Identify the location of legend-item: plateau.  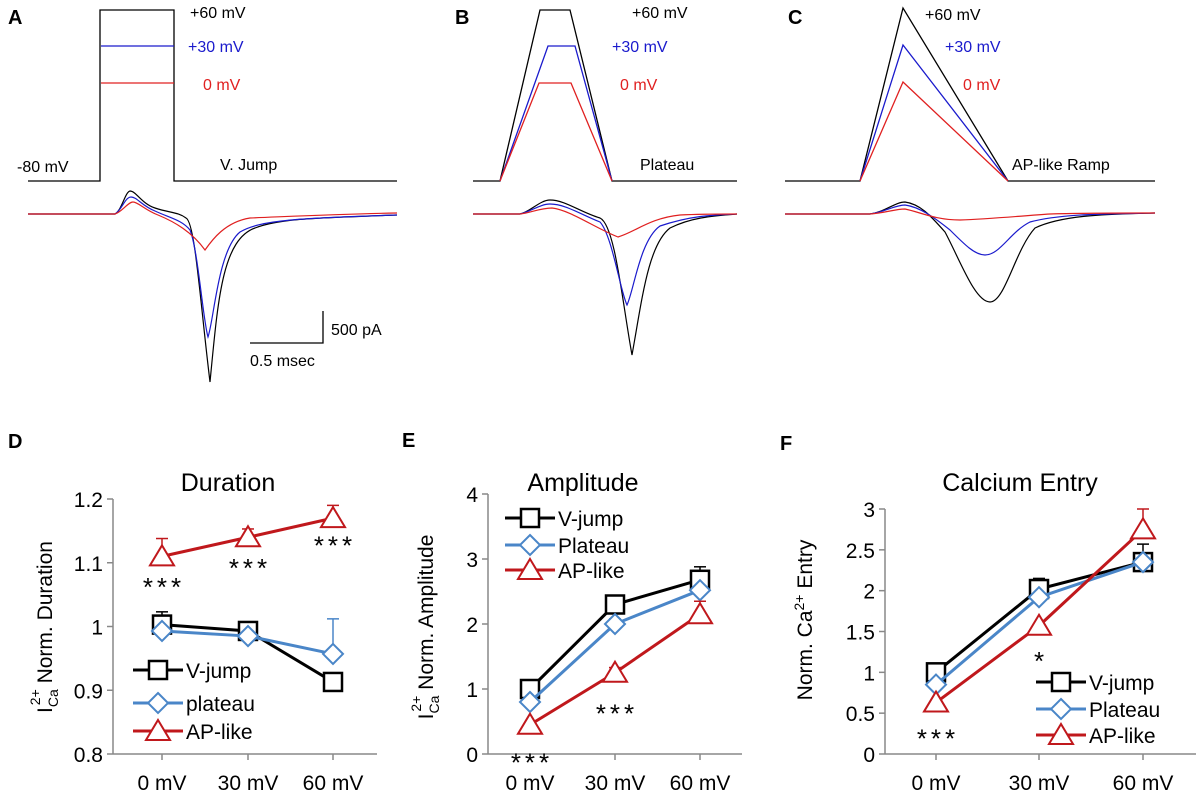
(194, 703).